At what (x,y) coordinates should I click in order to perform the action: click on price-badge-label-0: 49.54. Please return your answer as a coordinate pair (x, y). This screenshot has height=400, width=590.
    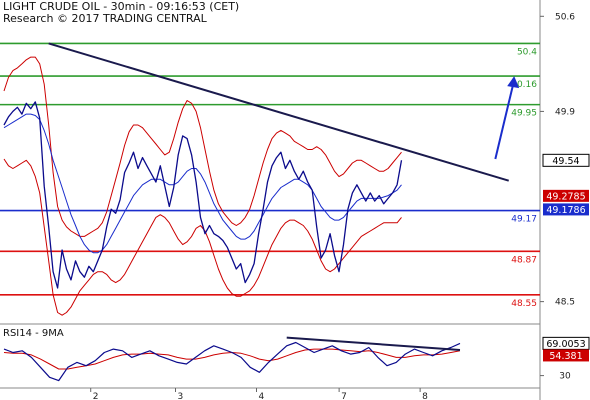
    Looking at the image, I should click on (565, 161).